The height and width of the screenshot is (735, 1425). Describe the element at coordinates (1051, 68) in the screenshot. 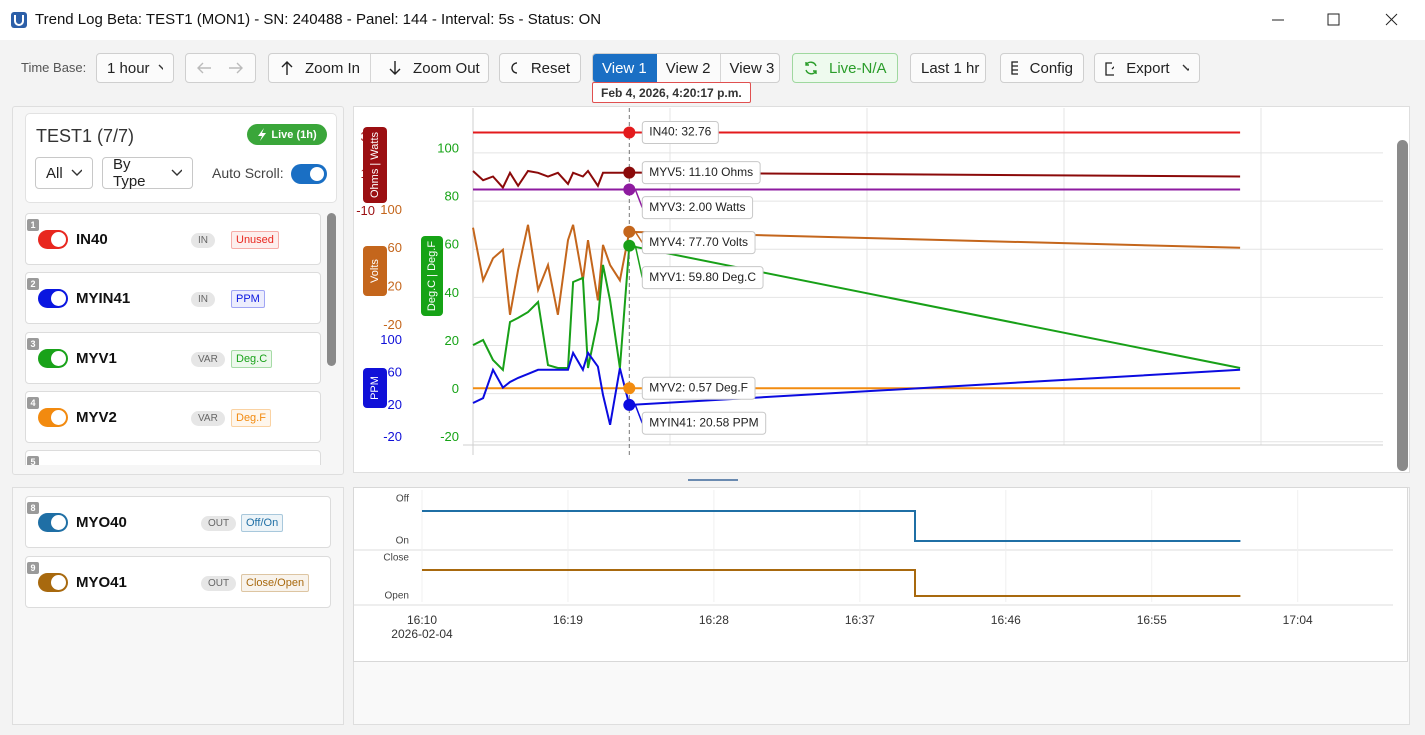

I see `config-label: Config` at that location.